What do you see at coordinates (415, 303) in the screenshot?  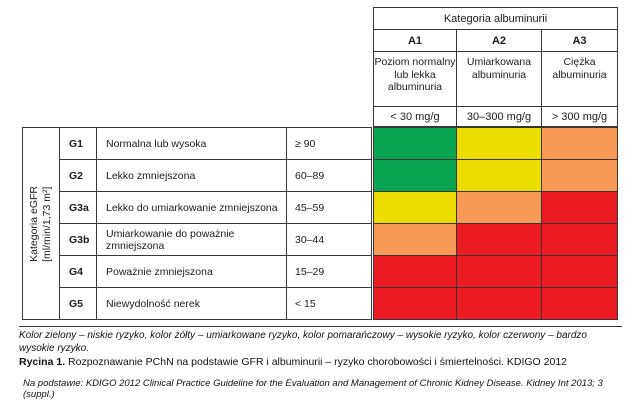 I see `risk-cell-g5-a1` at bounding box center [415, 303].